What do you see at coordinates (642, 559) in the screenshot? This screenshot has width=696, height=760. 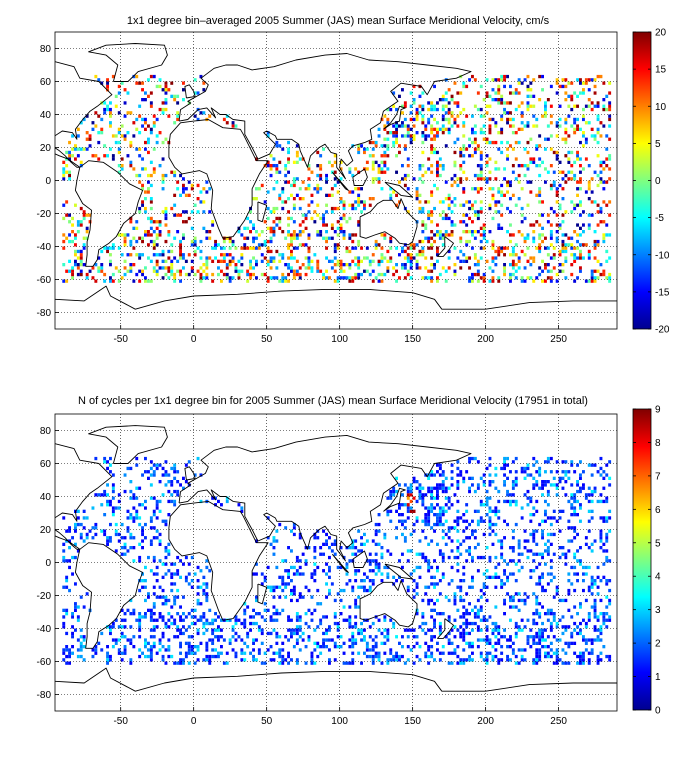 I see `colorbar` at bounding box center [642, 559].